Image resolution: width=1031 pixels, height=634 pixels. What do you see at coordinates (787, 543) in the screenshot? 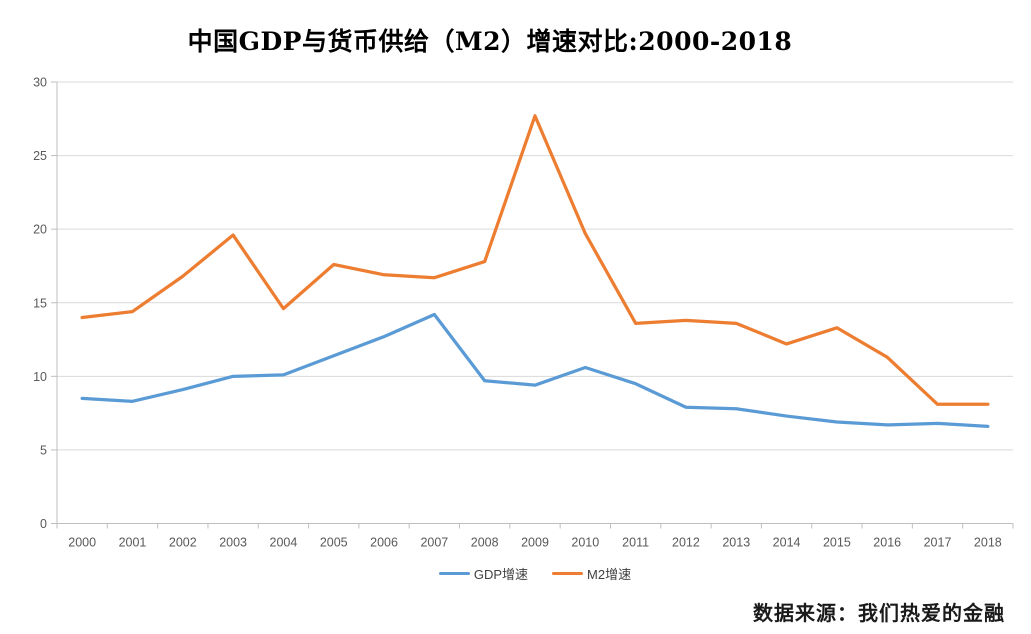
I see `svg-text: 2014` at bounding box center [787, 543].